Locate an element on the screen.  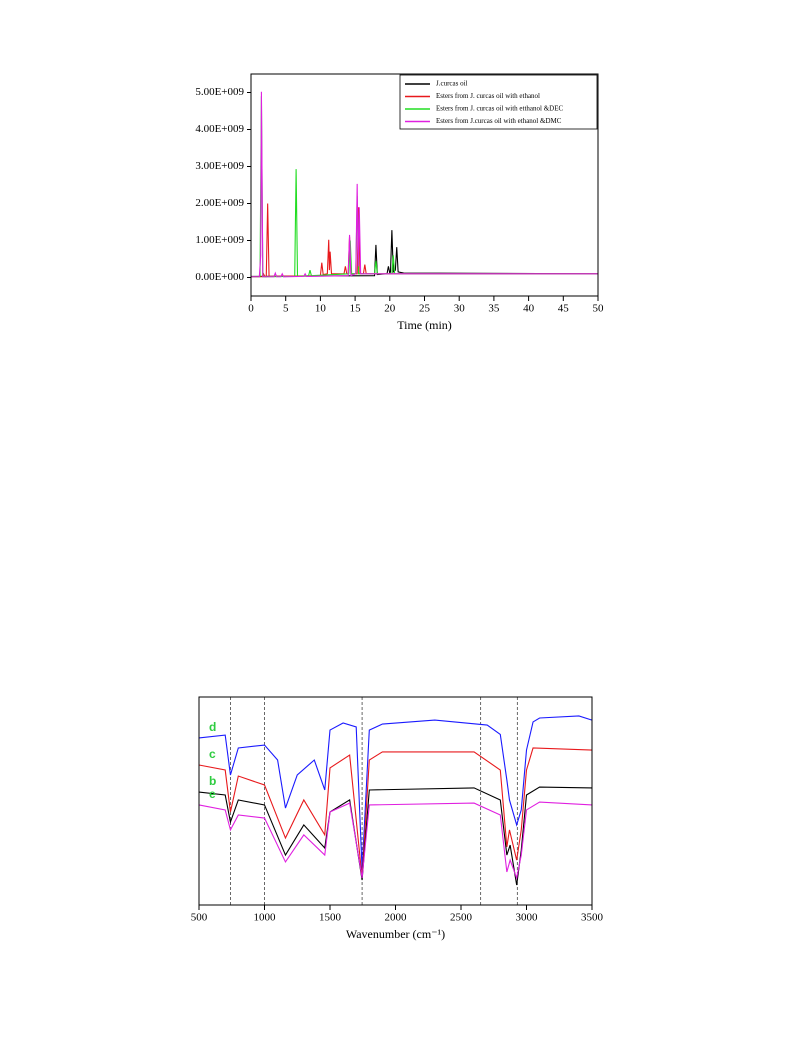
series-label: b is located at coordinates (212, 781).